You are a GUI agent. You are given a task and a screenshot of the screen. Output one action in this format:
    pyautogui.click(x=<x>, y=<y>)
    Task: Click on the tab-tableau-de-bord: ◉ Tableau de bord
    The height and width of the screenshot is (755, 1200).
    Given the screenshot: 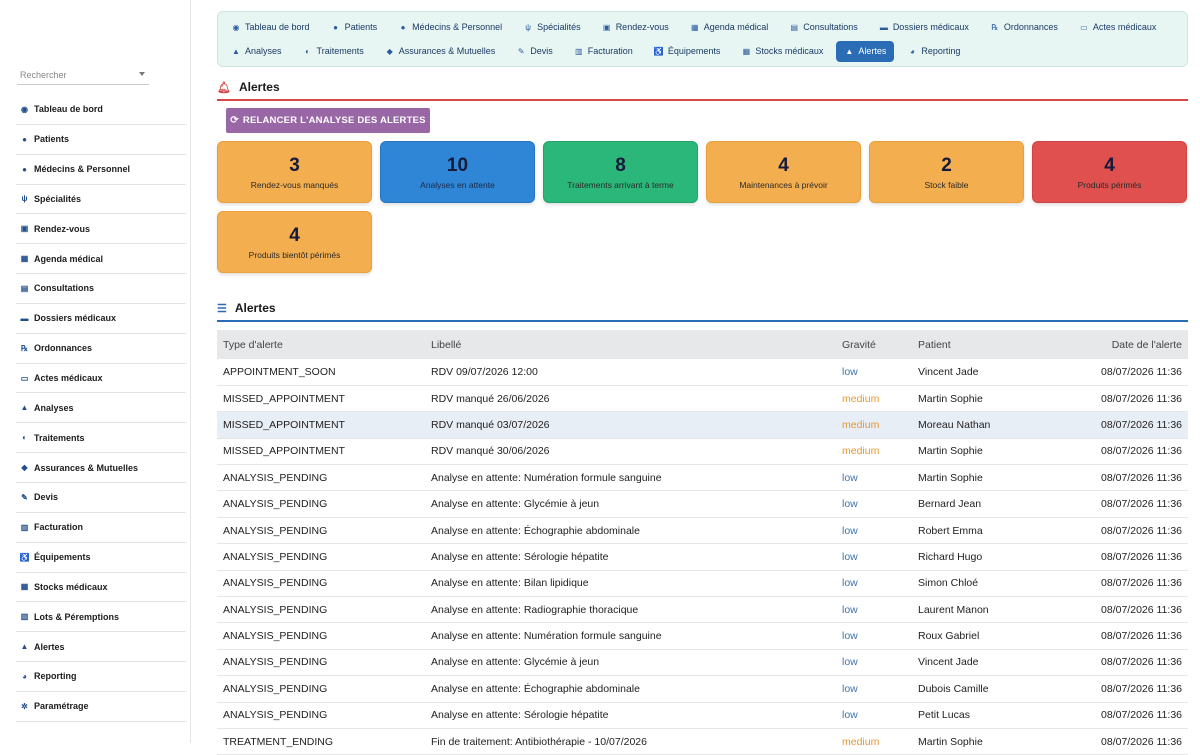 What is the action you would take?
    pyautogui.click(x=268, y=27)
    